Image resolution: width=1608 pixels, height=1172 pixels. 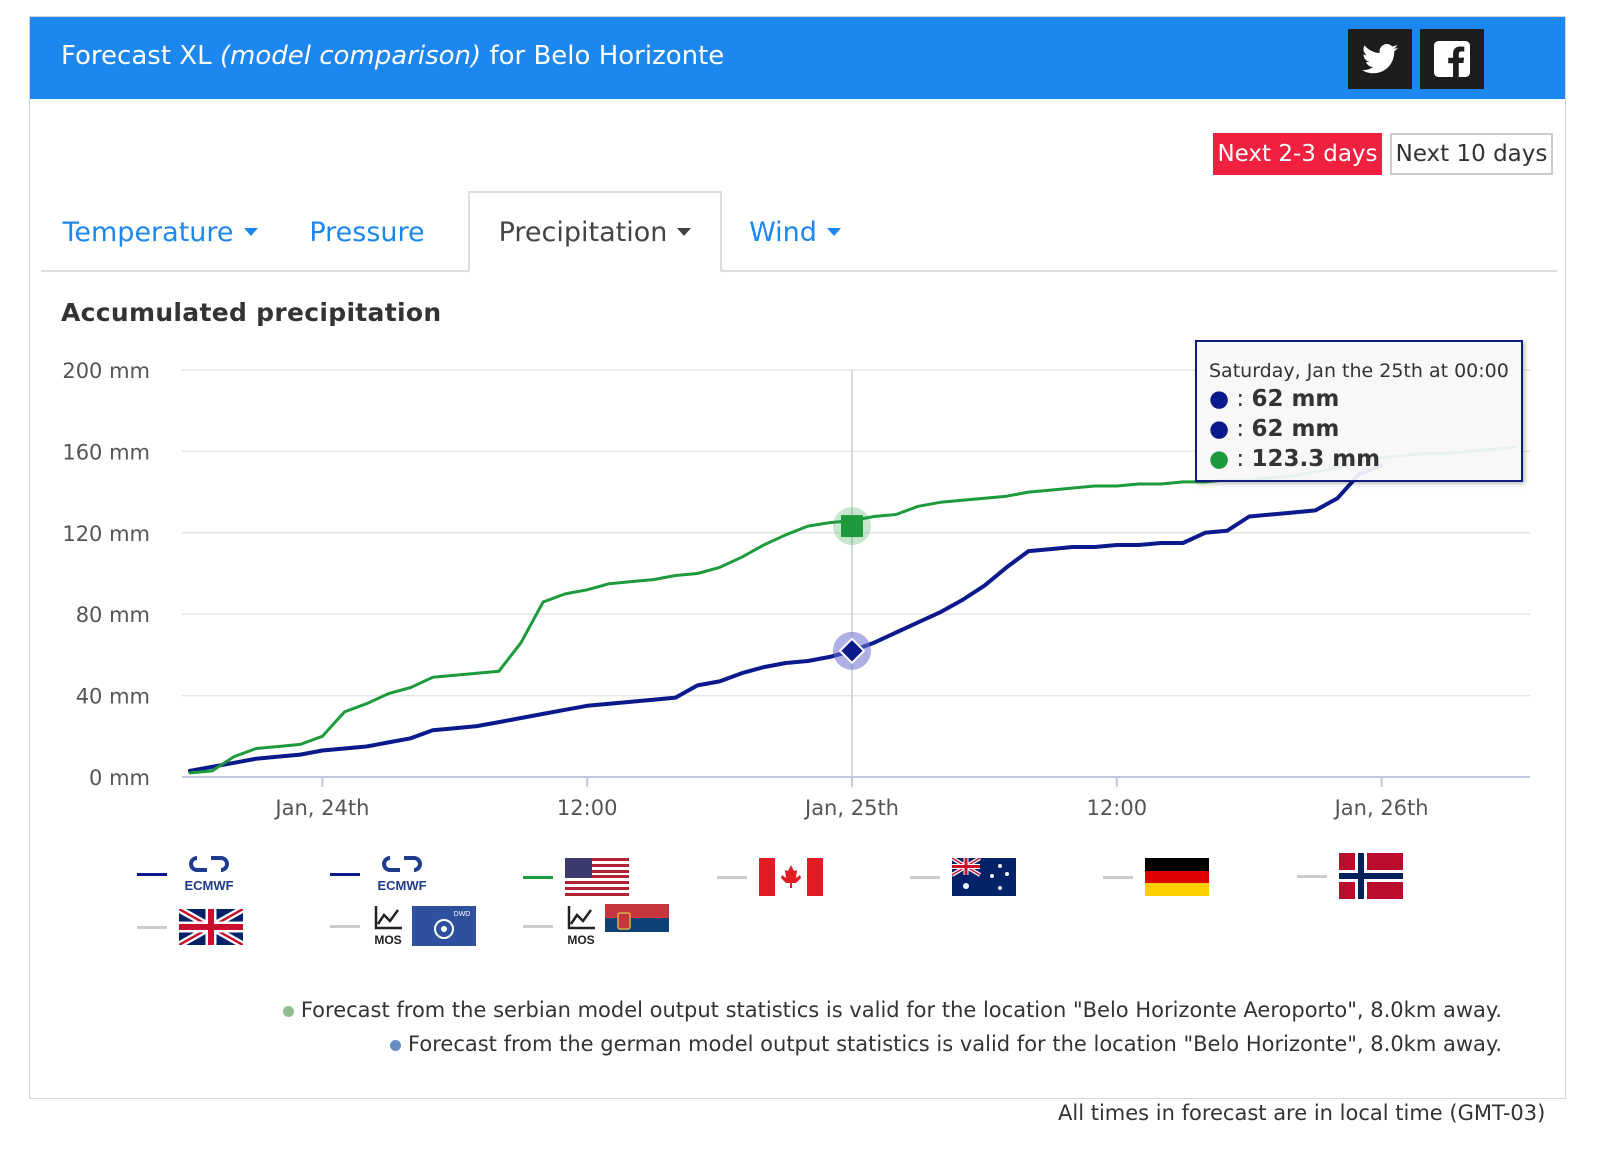 I want to click on tab-wind-label: Wind, so click(x=783, y=232).